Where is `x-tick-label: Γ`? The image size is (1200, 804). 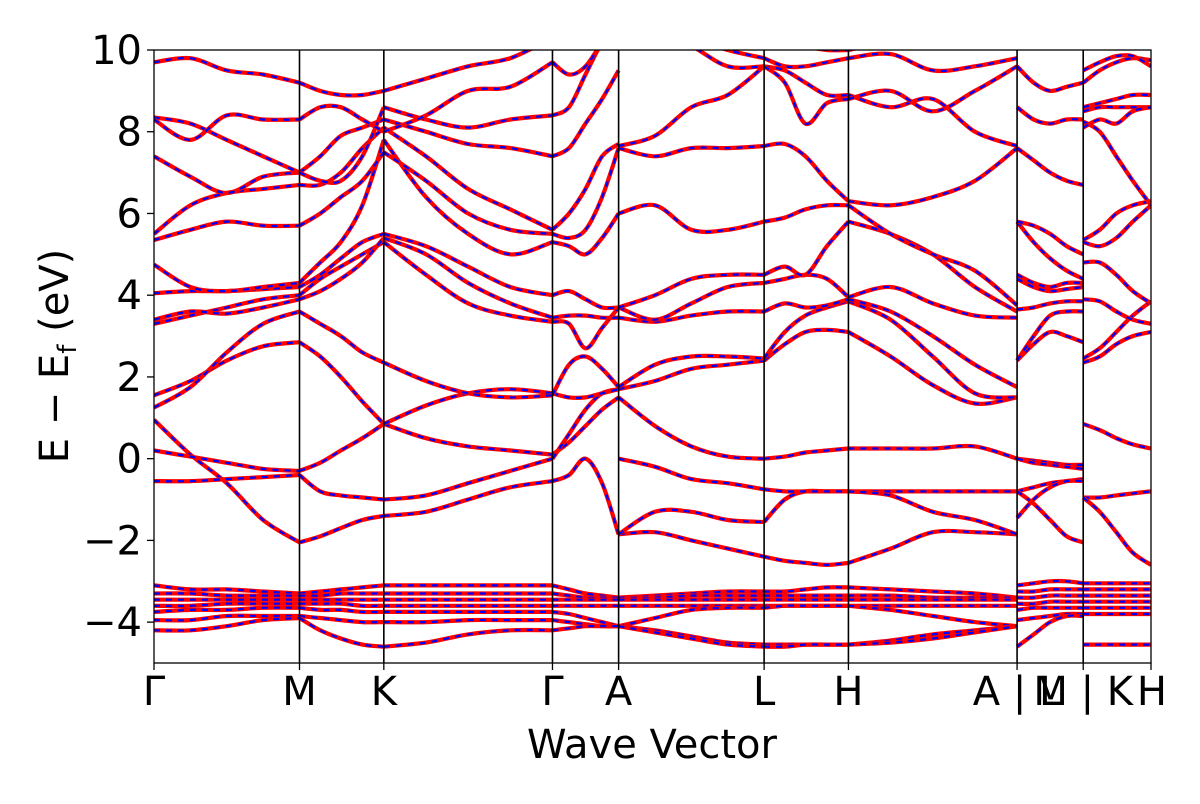
x-tick-label: Γ is located at coordinates (552, 692).